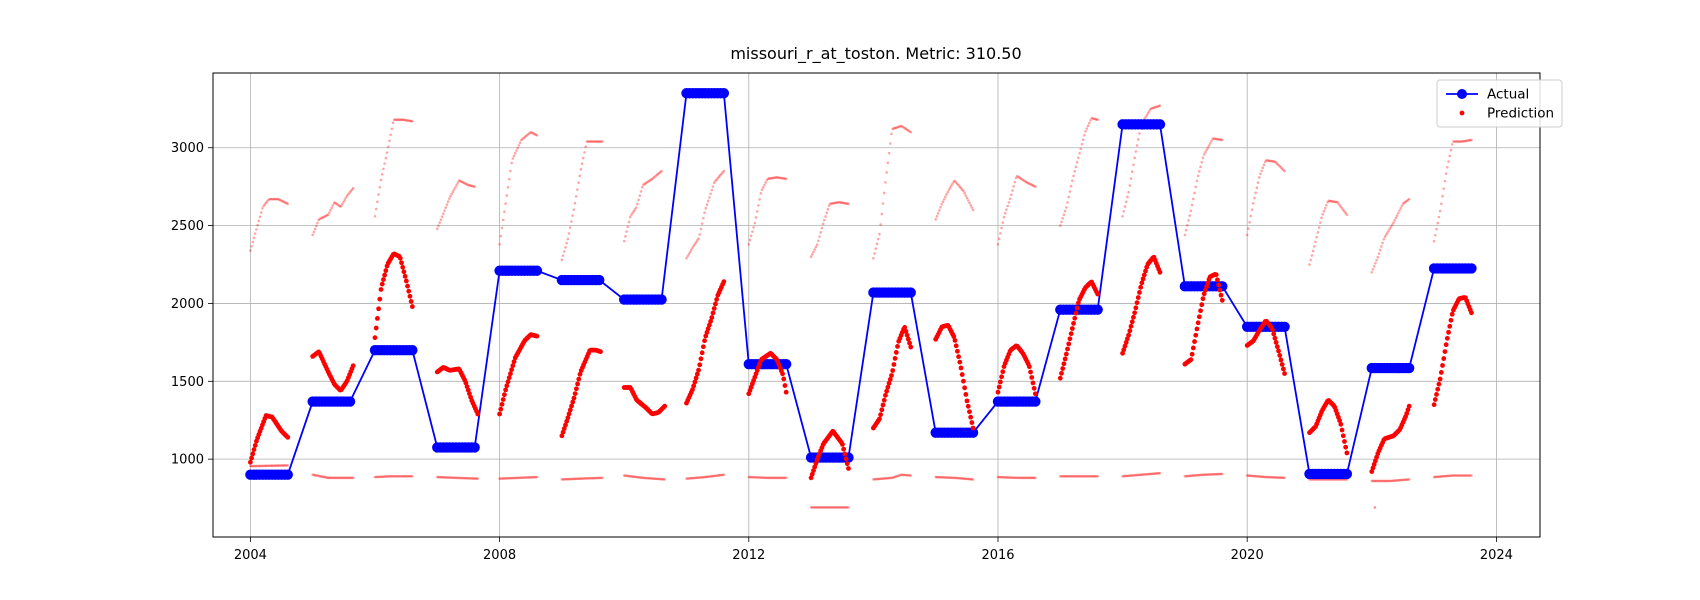 This screenshot has width=1700, height=600. Describe the element at coordinates (187, 460) in the screenshot. I see `y-tick-label: 1000` at that location.